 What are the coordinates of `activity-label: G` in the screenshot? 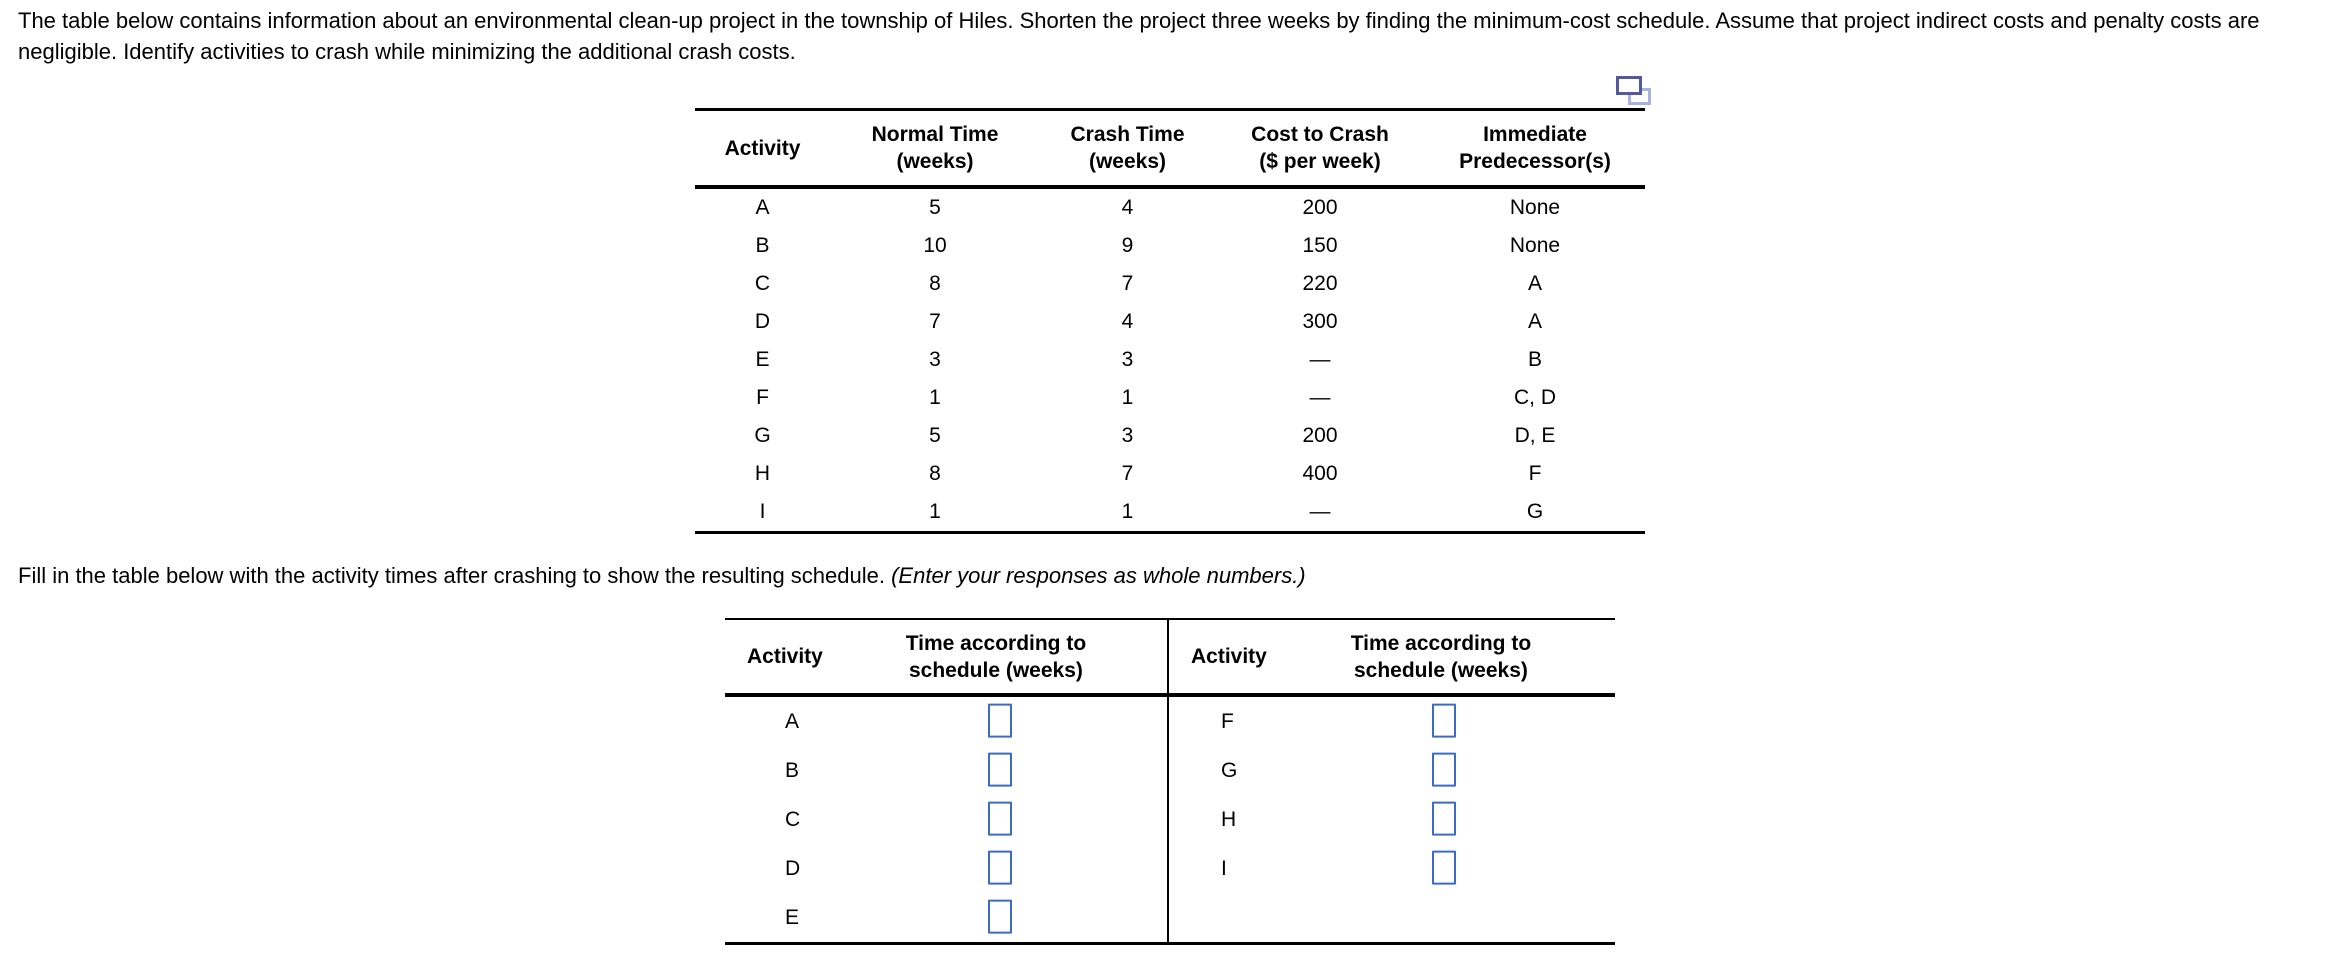 It's located at (1229, 770).